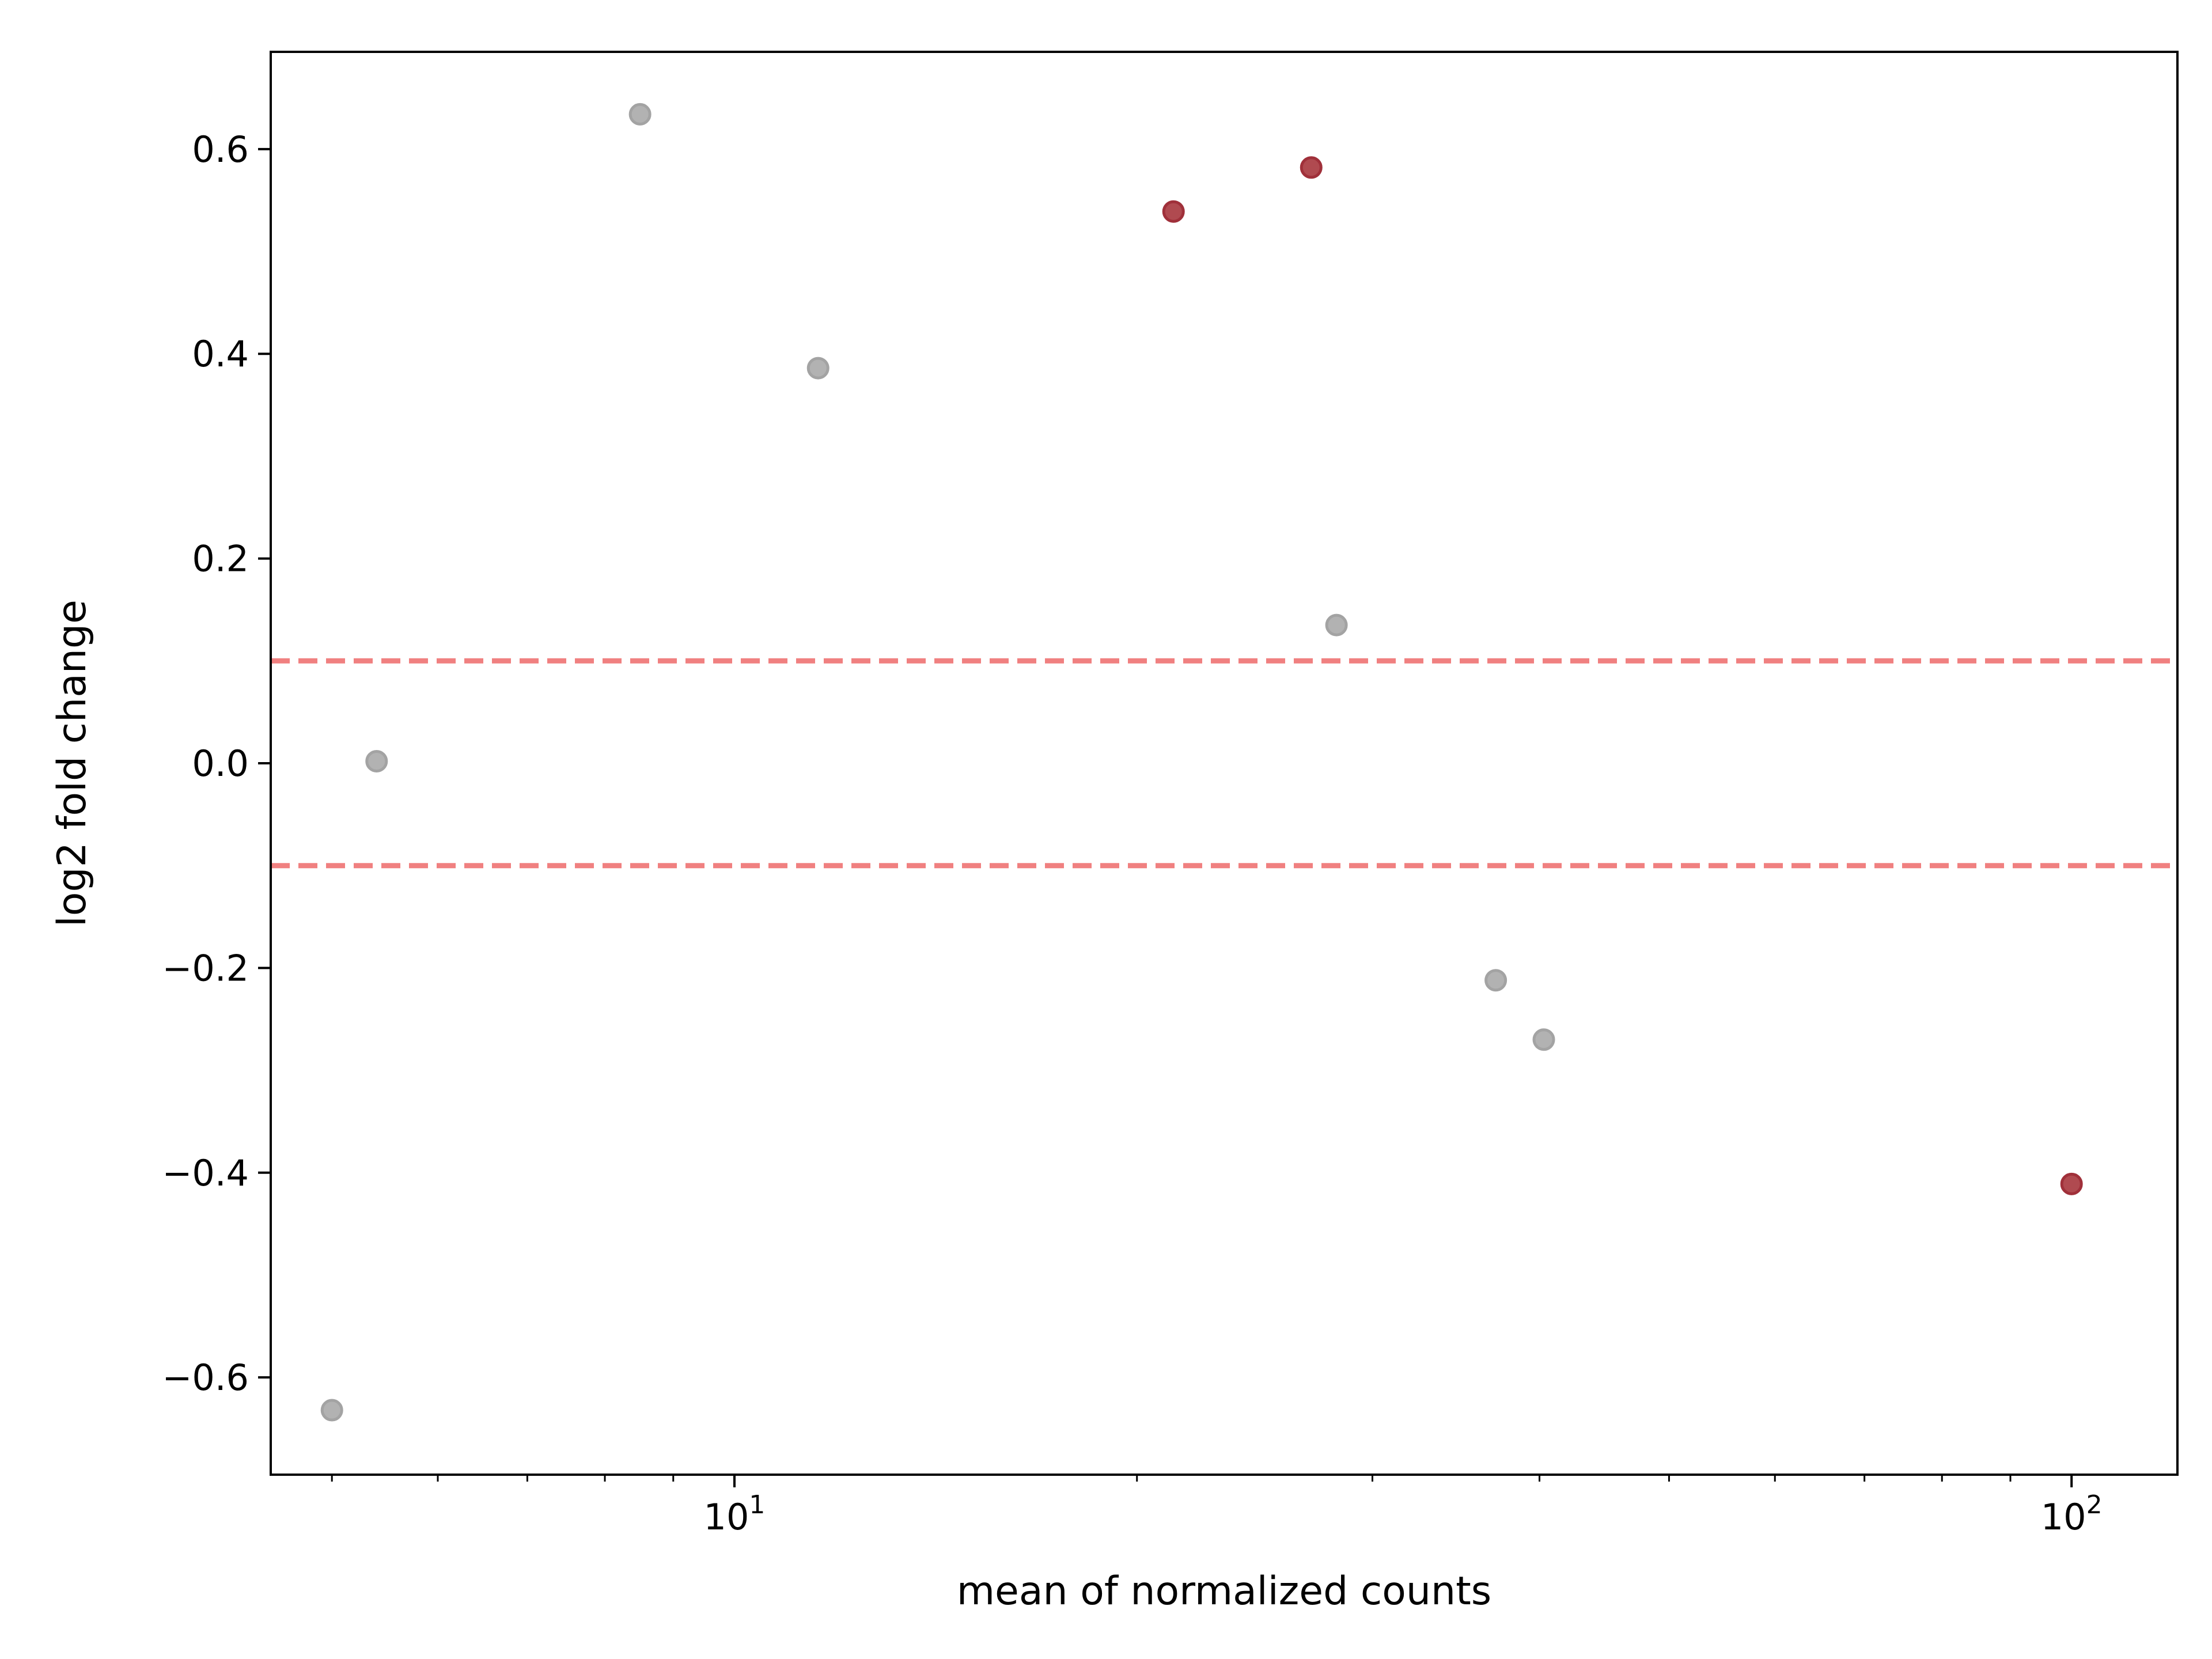 This screenshot has width=2212, height=1659. I want to click on y-tick-label: −0.6, so click(205, 1378).